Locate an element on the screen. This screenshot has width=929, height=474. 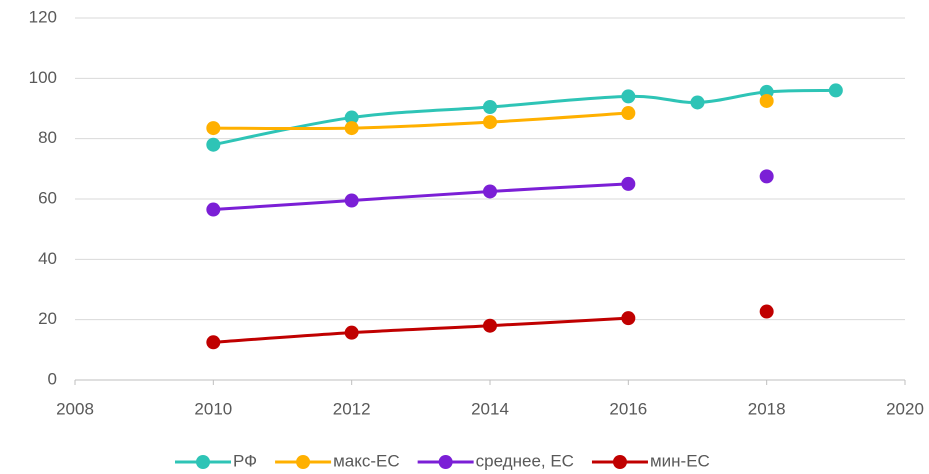
y-tick-label: 80 is located at coordinates (47, 137).